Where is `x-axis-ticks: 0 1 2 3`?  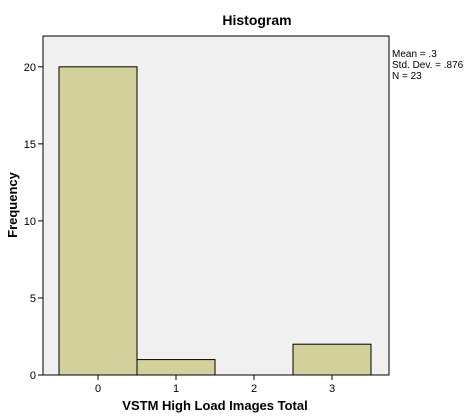 x-axis-ticks: 0 1 2 3 is located at coordinates (215, 385).